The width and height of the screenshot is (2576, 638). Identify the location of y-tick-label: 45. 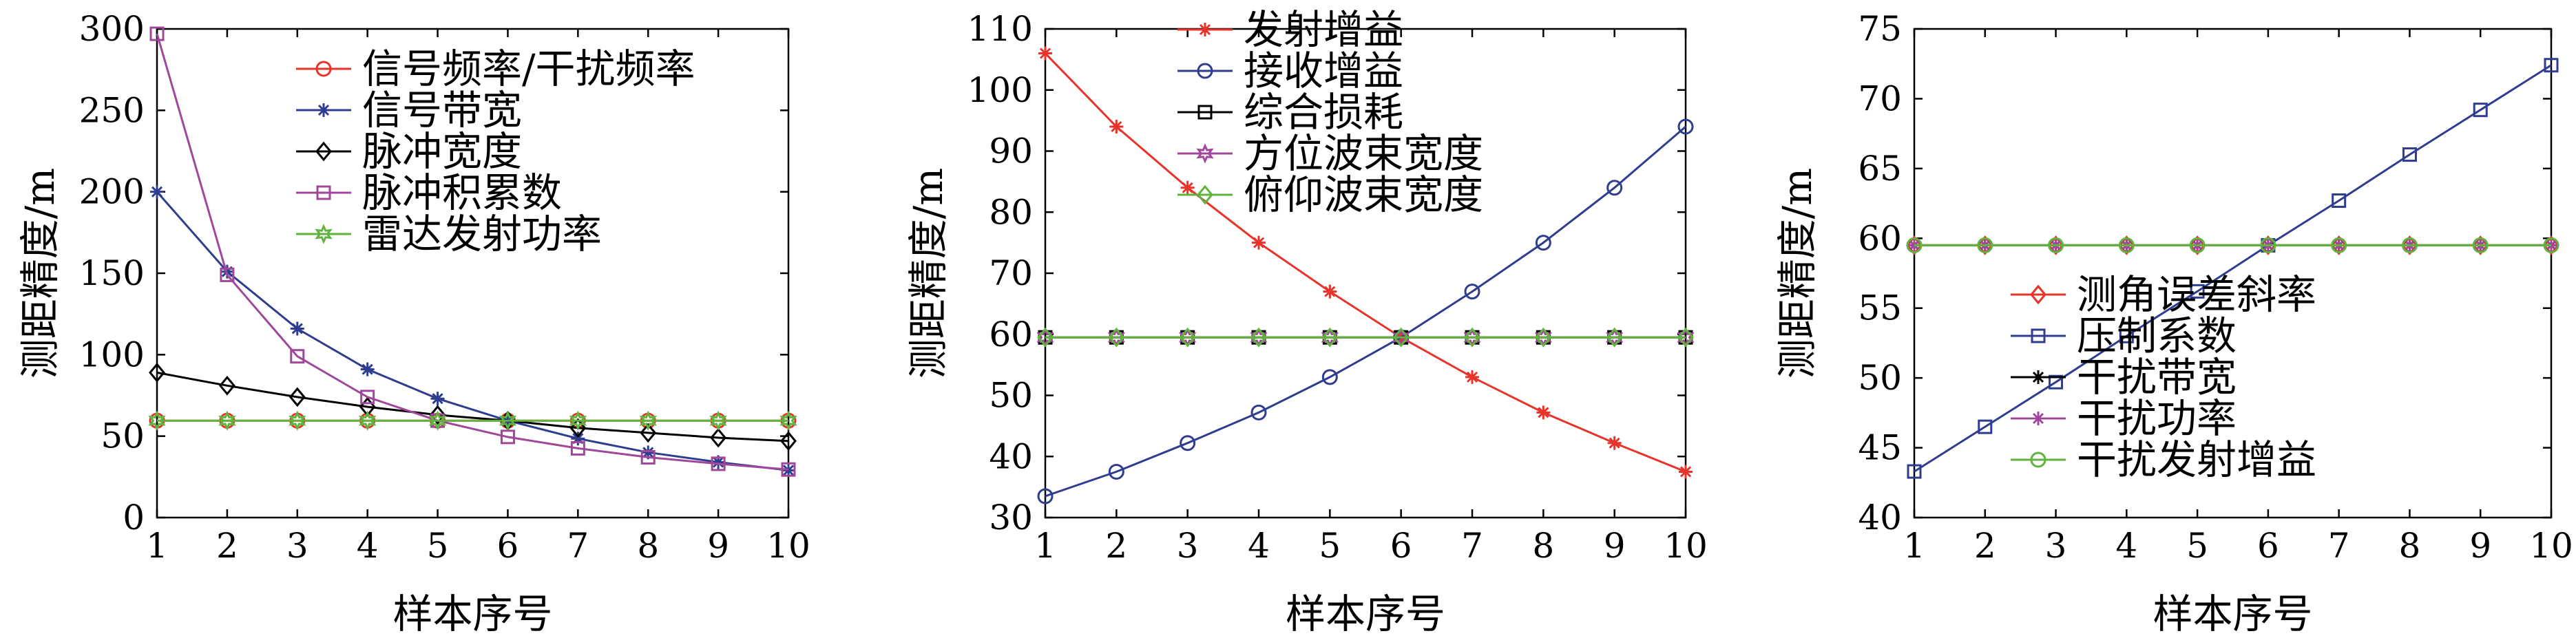
(1880, 448).